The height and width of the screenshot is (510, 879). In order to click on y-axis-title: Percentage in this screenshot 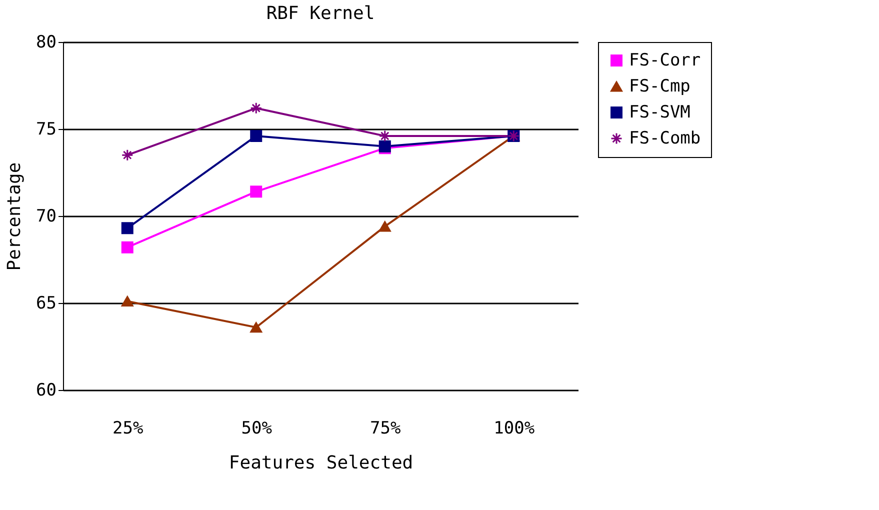, I will do `click(15, 216)`.